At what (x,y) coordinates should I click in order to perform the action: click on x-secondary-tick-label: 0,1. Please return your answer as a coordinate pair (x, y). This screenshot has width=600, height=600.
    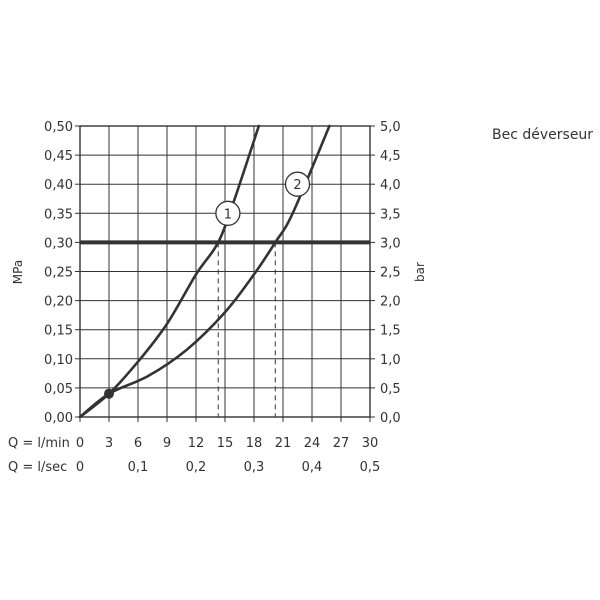
    Looking at the image, I should click on (138, 467).